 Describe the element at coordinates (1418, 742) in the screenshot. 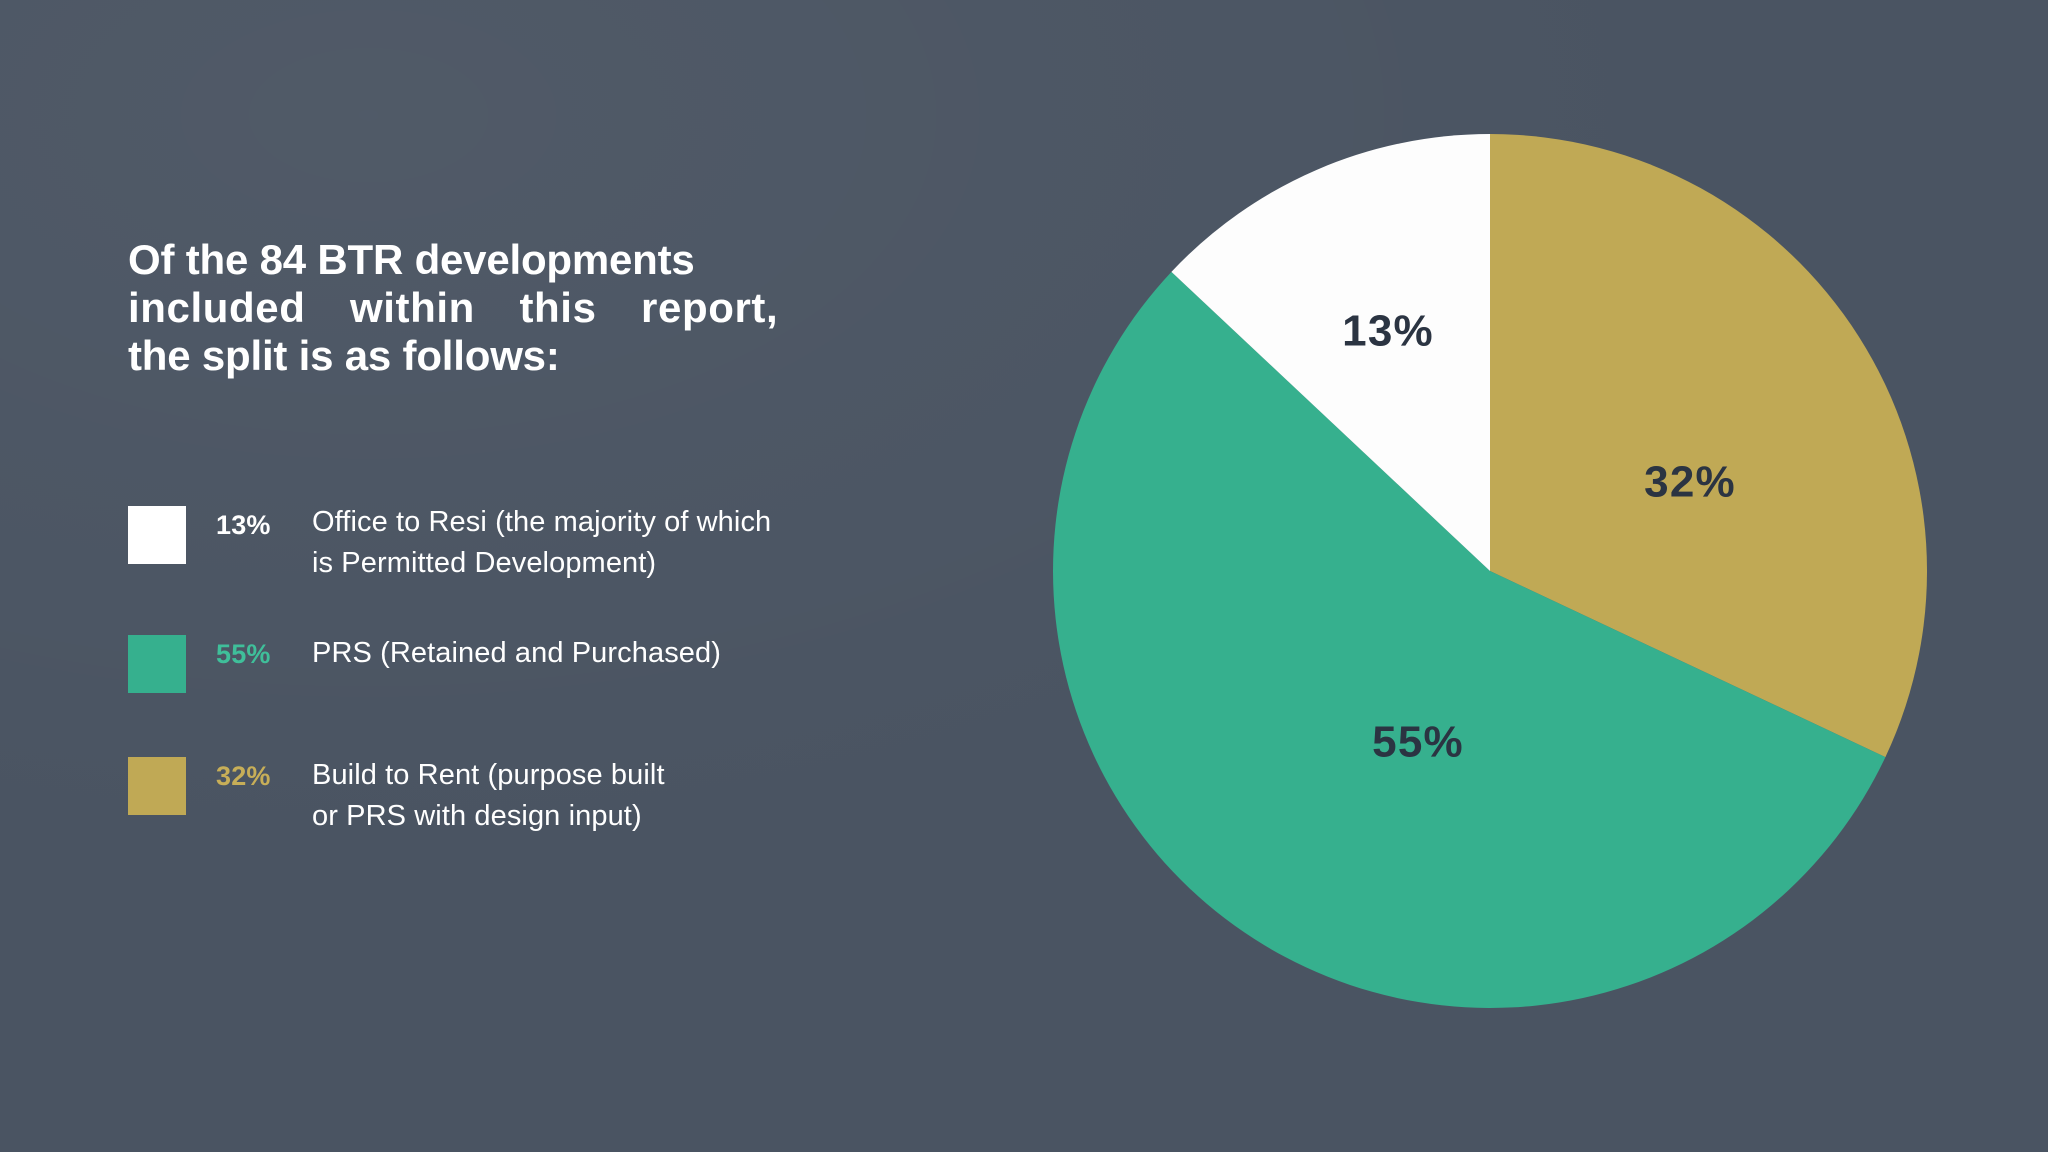

I see `pie-slice-label: 55%` at that location.